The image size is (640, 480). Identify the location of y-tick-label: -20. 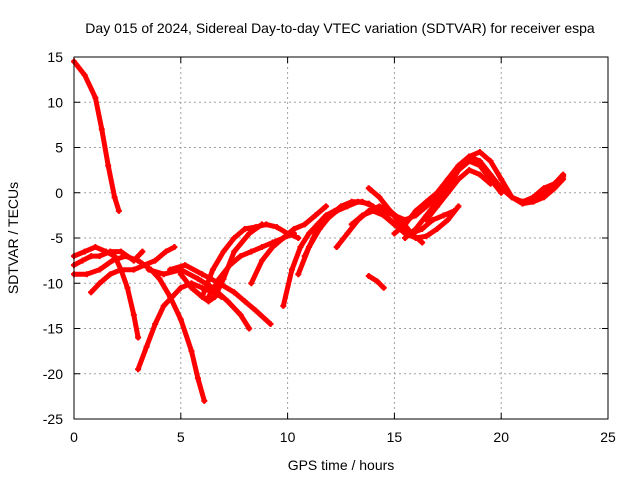
(53, 374).